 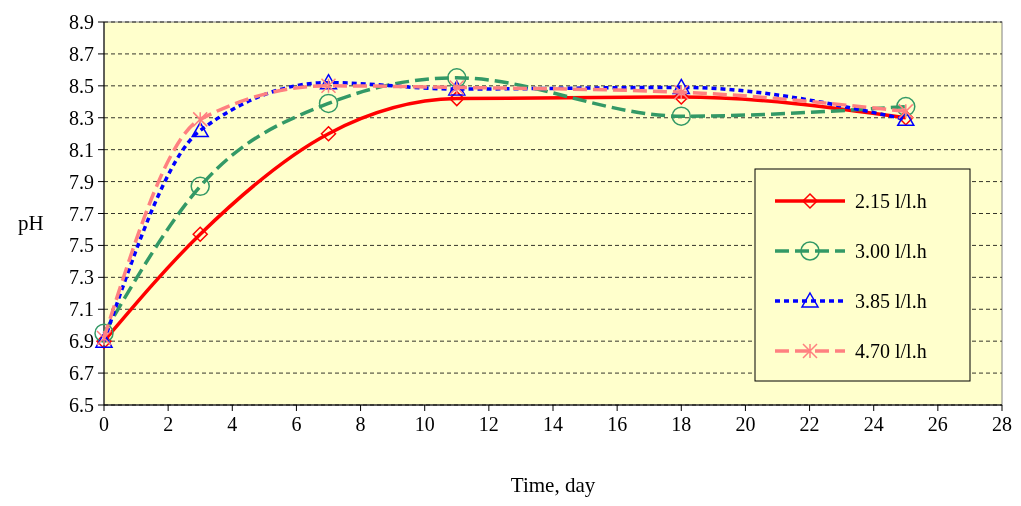 What do you see at coordinates (873, 424) in the screenshot?
I see `x-tick-label: 24` at bounding box center [873, 424].